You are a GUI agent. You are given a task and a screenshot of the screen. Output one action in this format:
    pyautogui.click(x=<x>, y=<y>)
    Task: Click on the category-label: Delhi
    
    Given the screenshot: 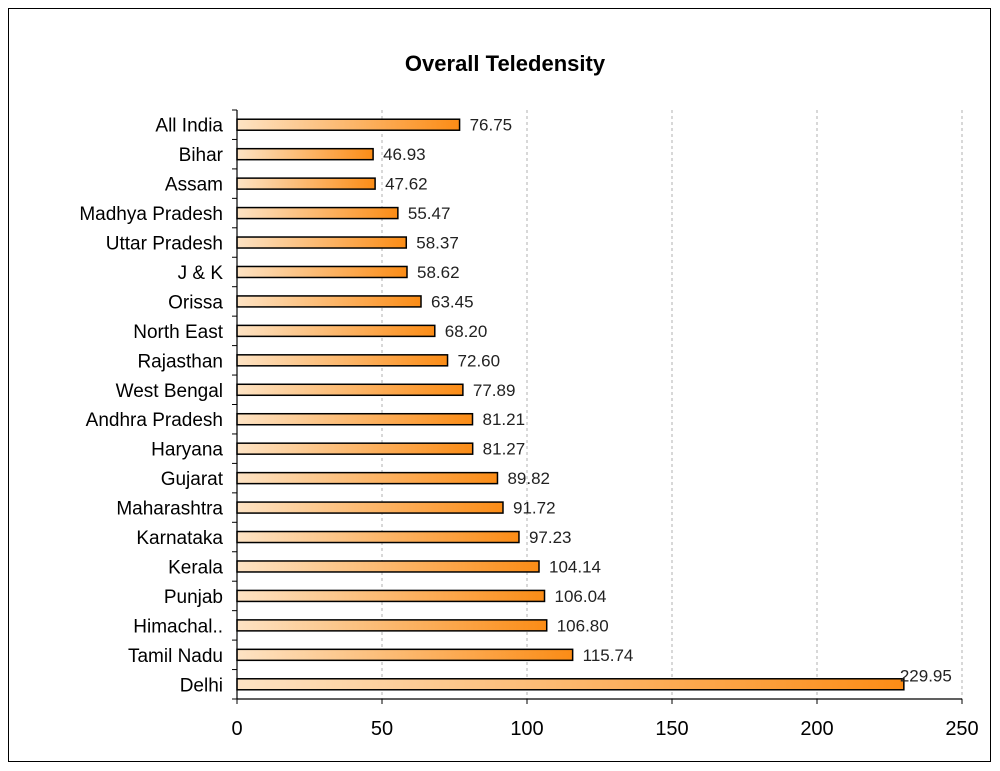 What is the action you would take?
    pyautogui.click(x=201, y=685)
    